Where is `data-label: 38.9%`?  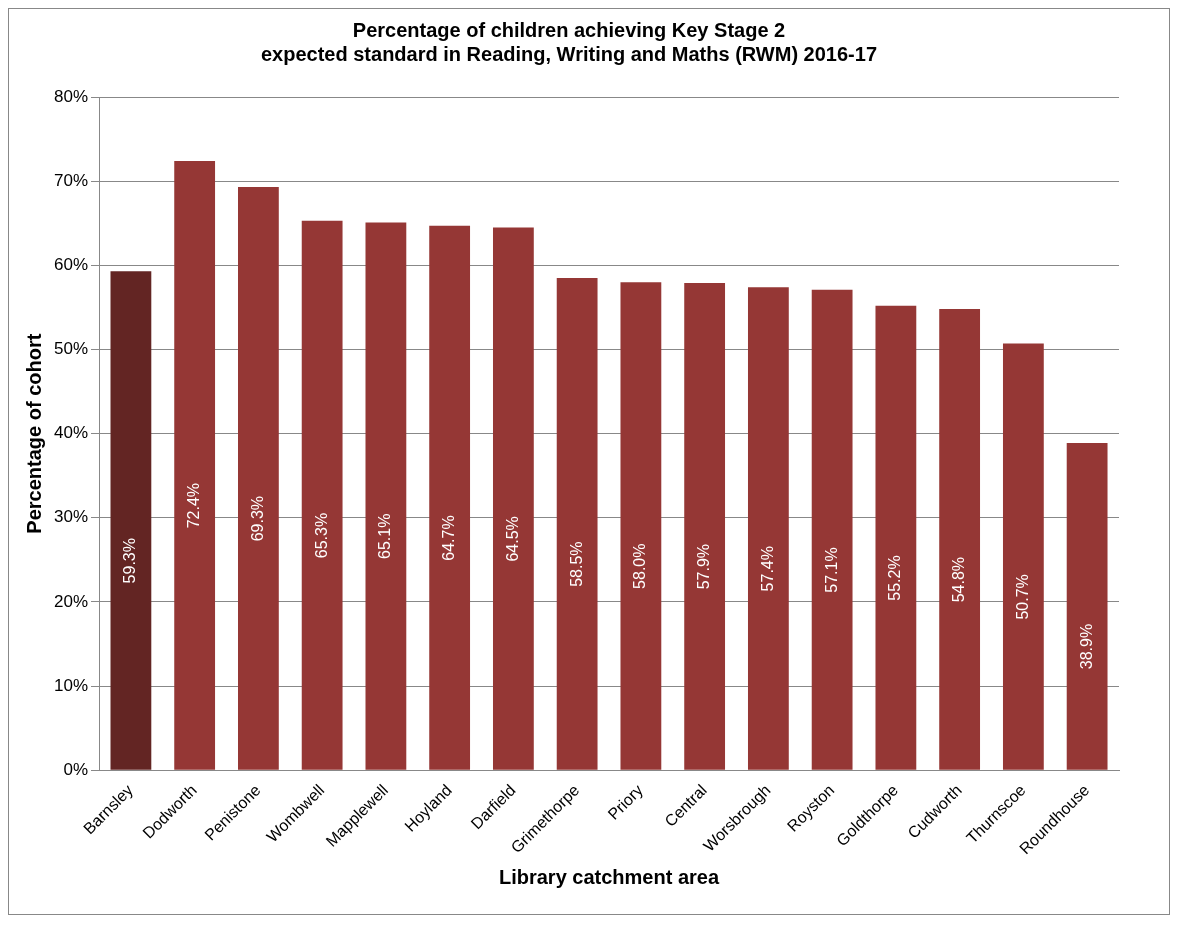 data-label: 38.9% is located at coordinates (1086, 646).